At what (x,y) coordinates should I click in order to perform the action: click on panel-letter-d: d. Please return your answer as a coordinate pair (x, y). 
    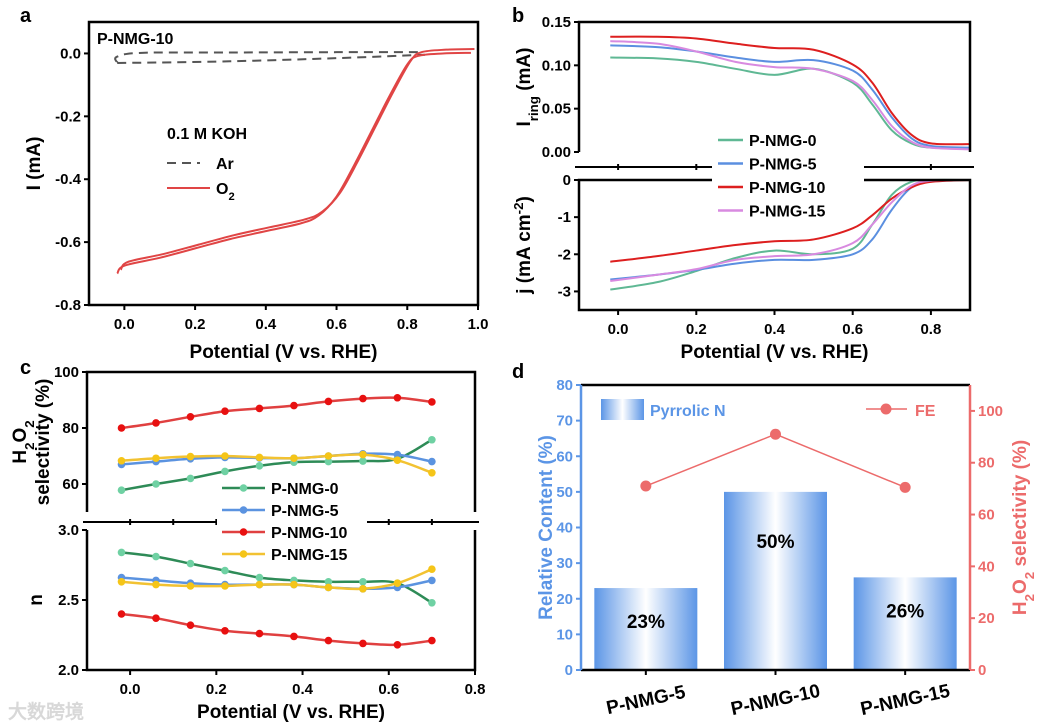
    Looking at the image, I should click on (518, 372).